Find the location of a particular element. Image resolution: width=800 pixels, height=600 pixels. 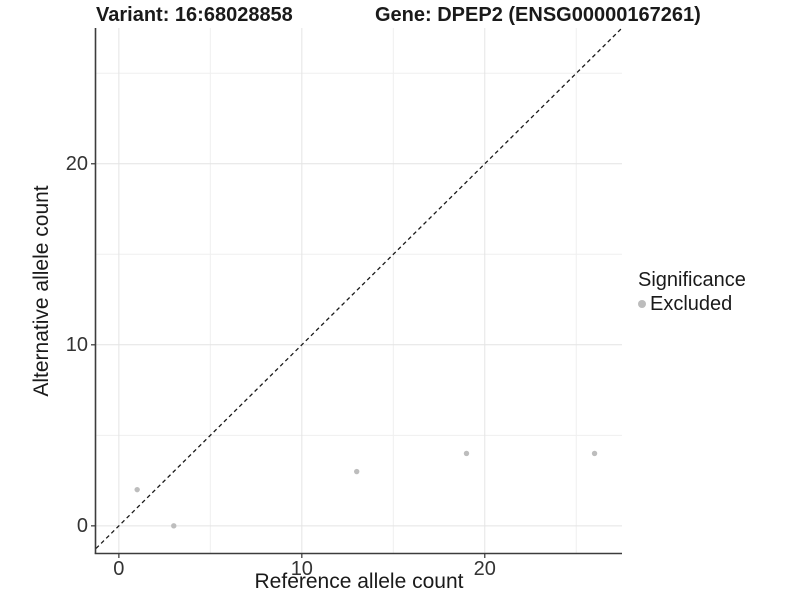

legend-point-icon is located at coordinates (642, 304).